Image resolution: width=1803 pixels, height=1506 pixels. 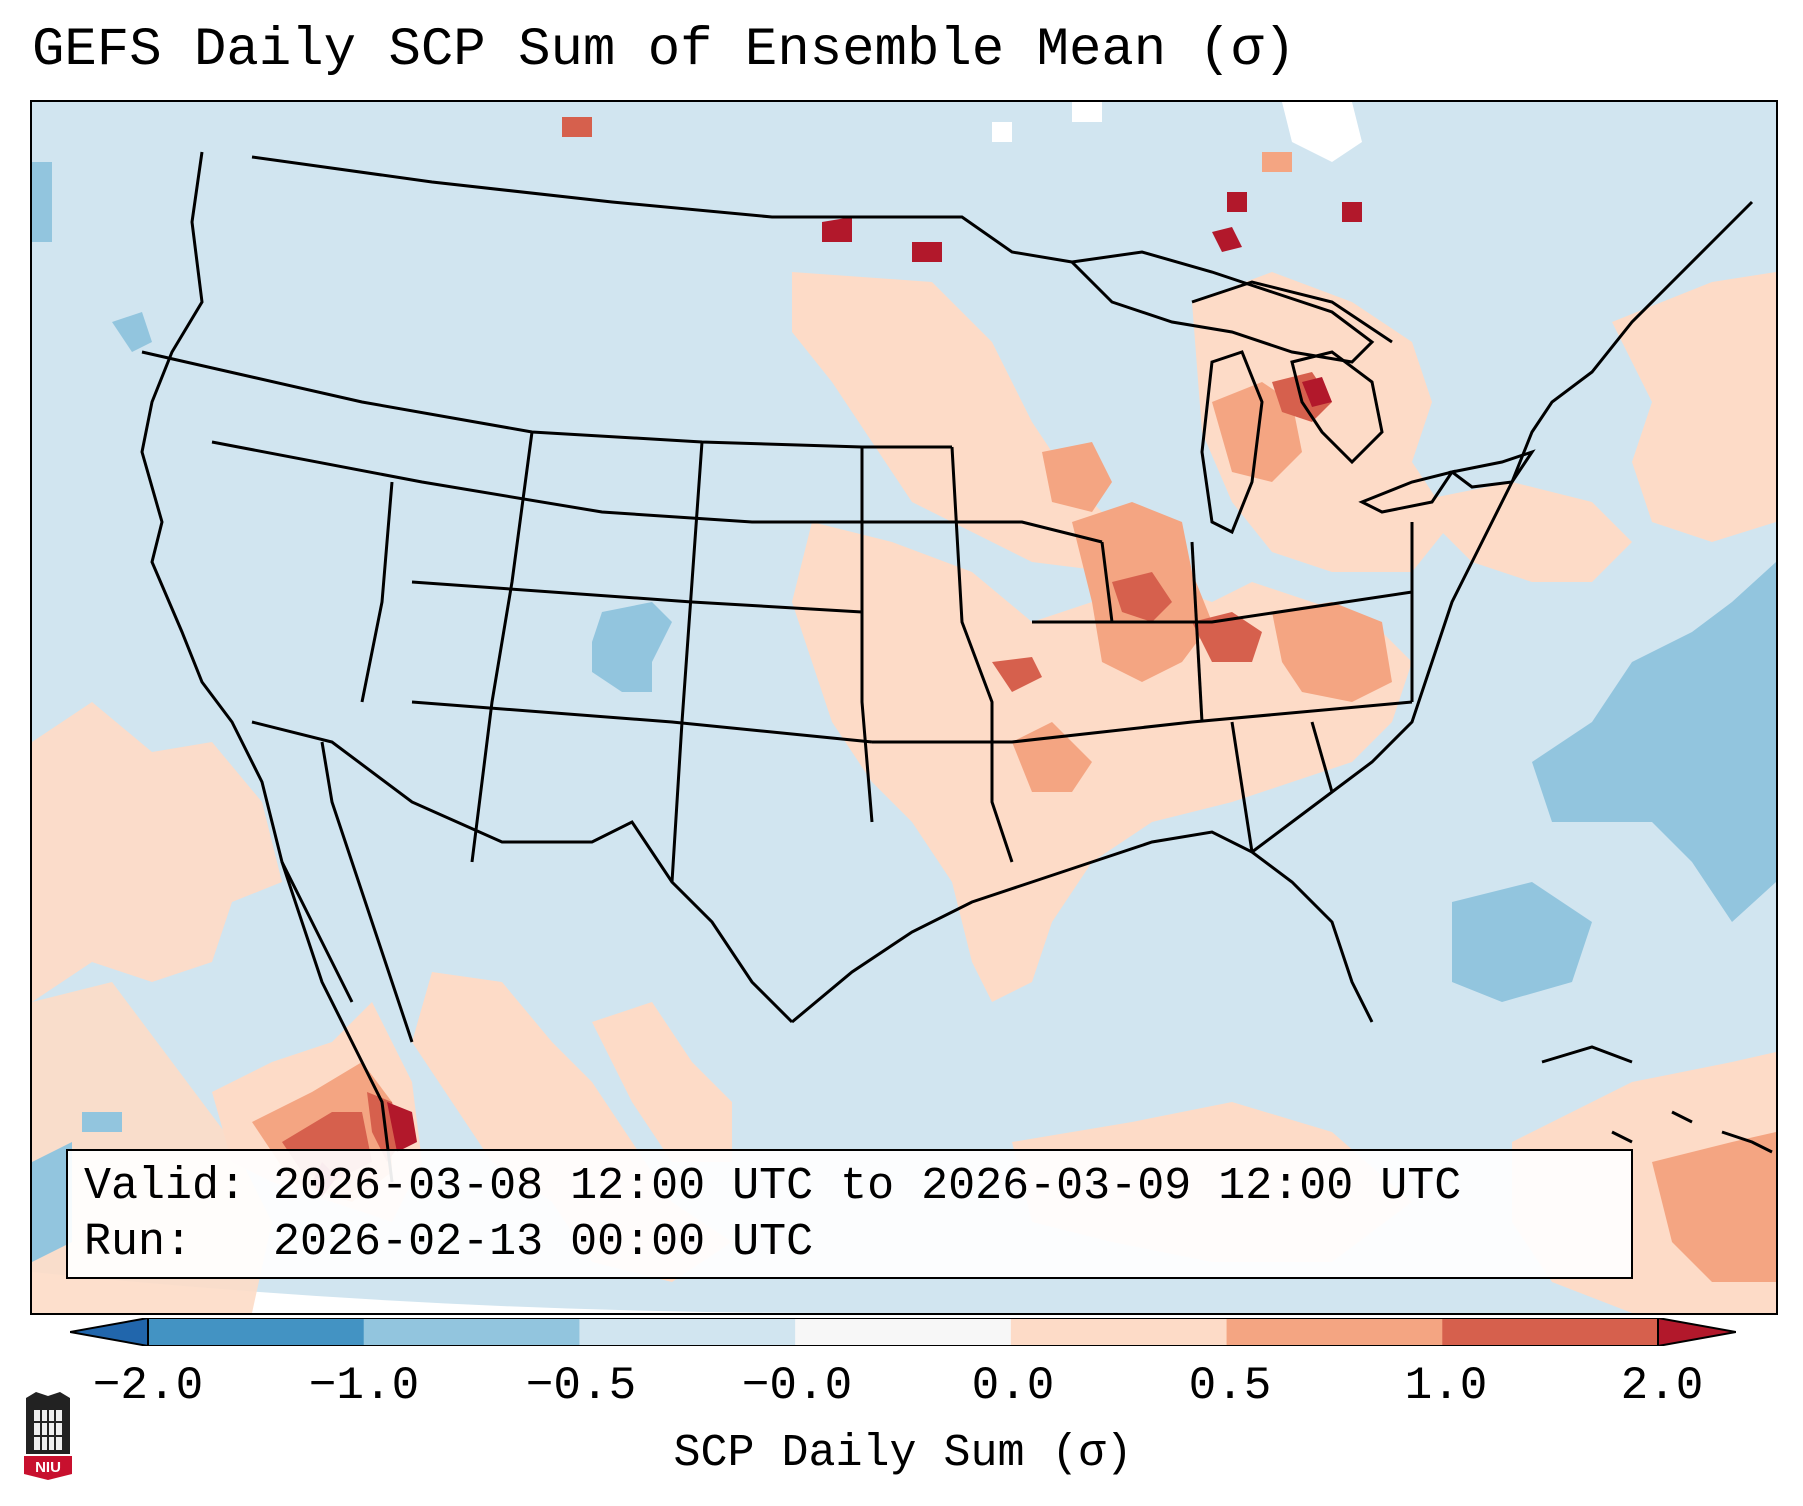 I want to click on colorbar-tick-label: 0.0, so click(x=1013, y=1386).